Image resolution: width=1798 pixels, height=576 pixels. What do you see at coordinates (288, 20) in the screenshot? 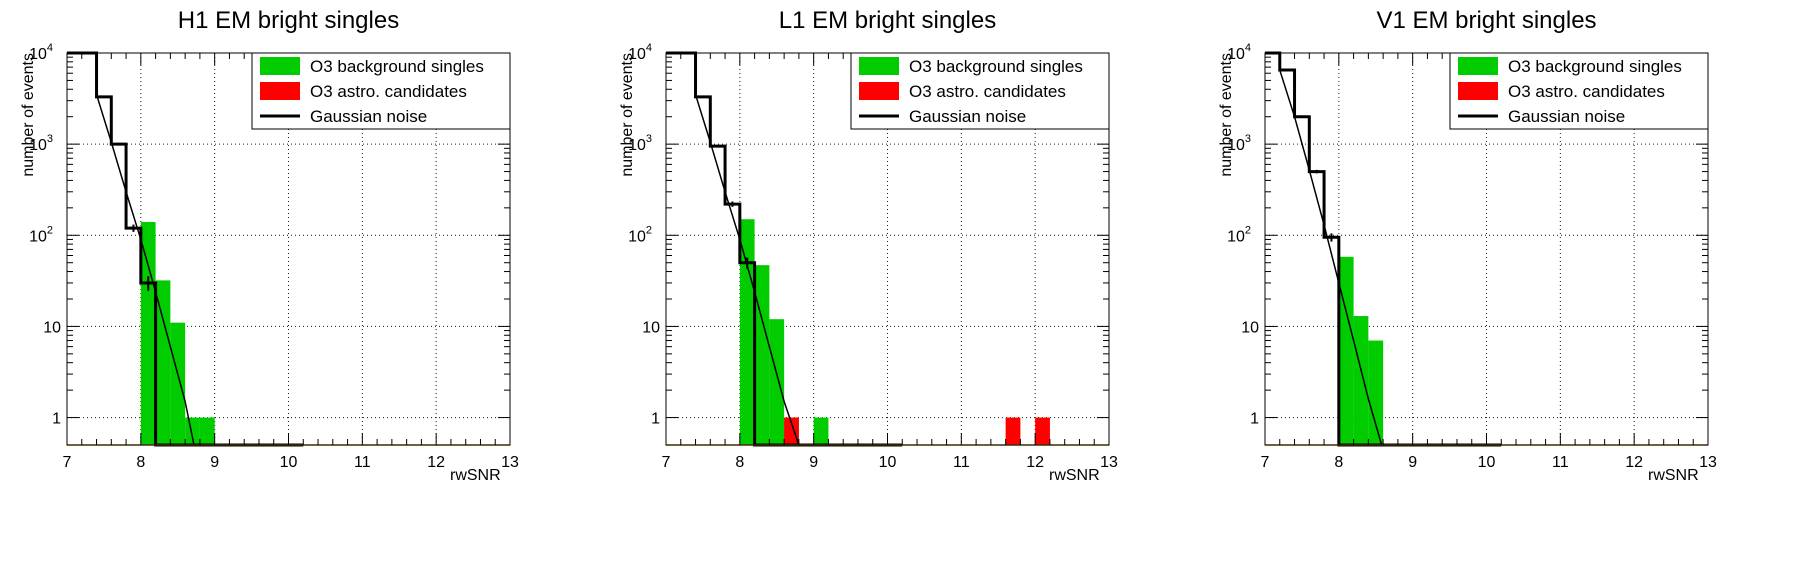
I see `chart-title: H1 EM bright singles` at bounding box center [288, 20].